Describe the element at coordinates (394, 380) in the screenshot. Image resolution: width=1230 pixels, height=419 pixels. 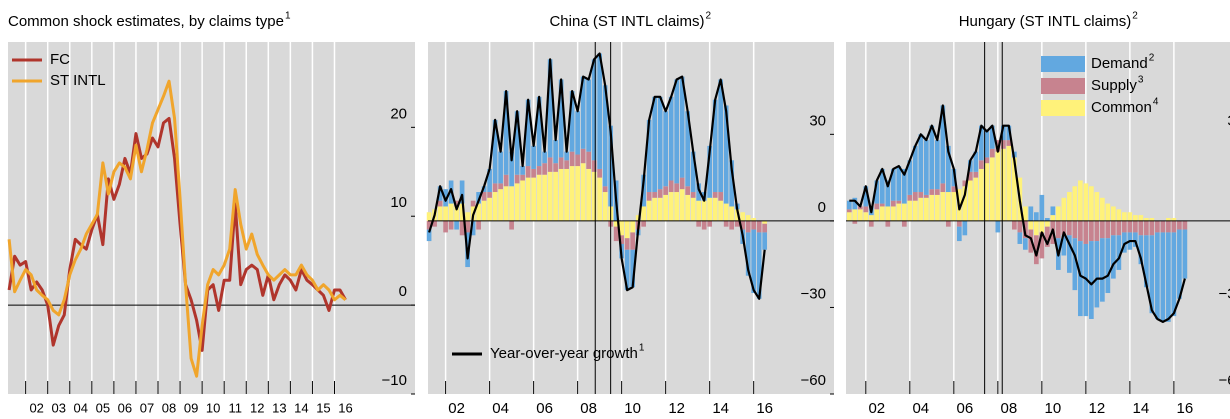
I see `y-tick-label: −10` at that location.